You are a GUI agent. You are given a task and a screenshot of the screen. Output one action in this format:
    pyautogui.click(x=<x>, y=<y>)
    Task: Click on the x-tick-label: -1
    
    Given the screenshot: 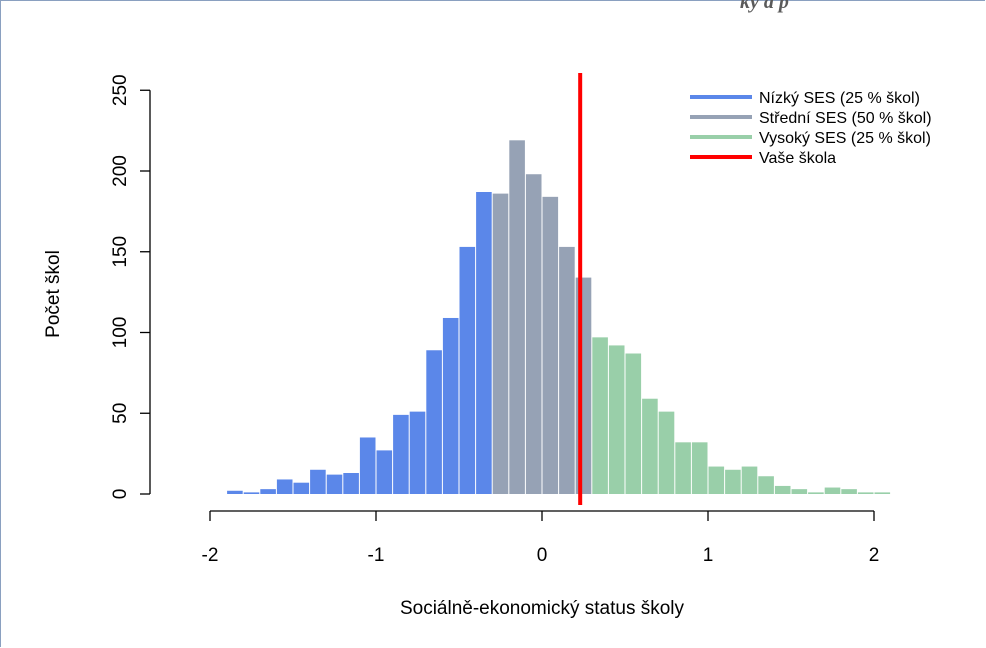 What is the action you would take?
    pyautogui.click(x=376, y=555)
    